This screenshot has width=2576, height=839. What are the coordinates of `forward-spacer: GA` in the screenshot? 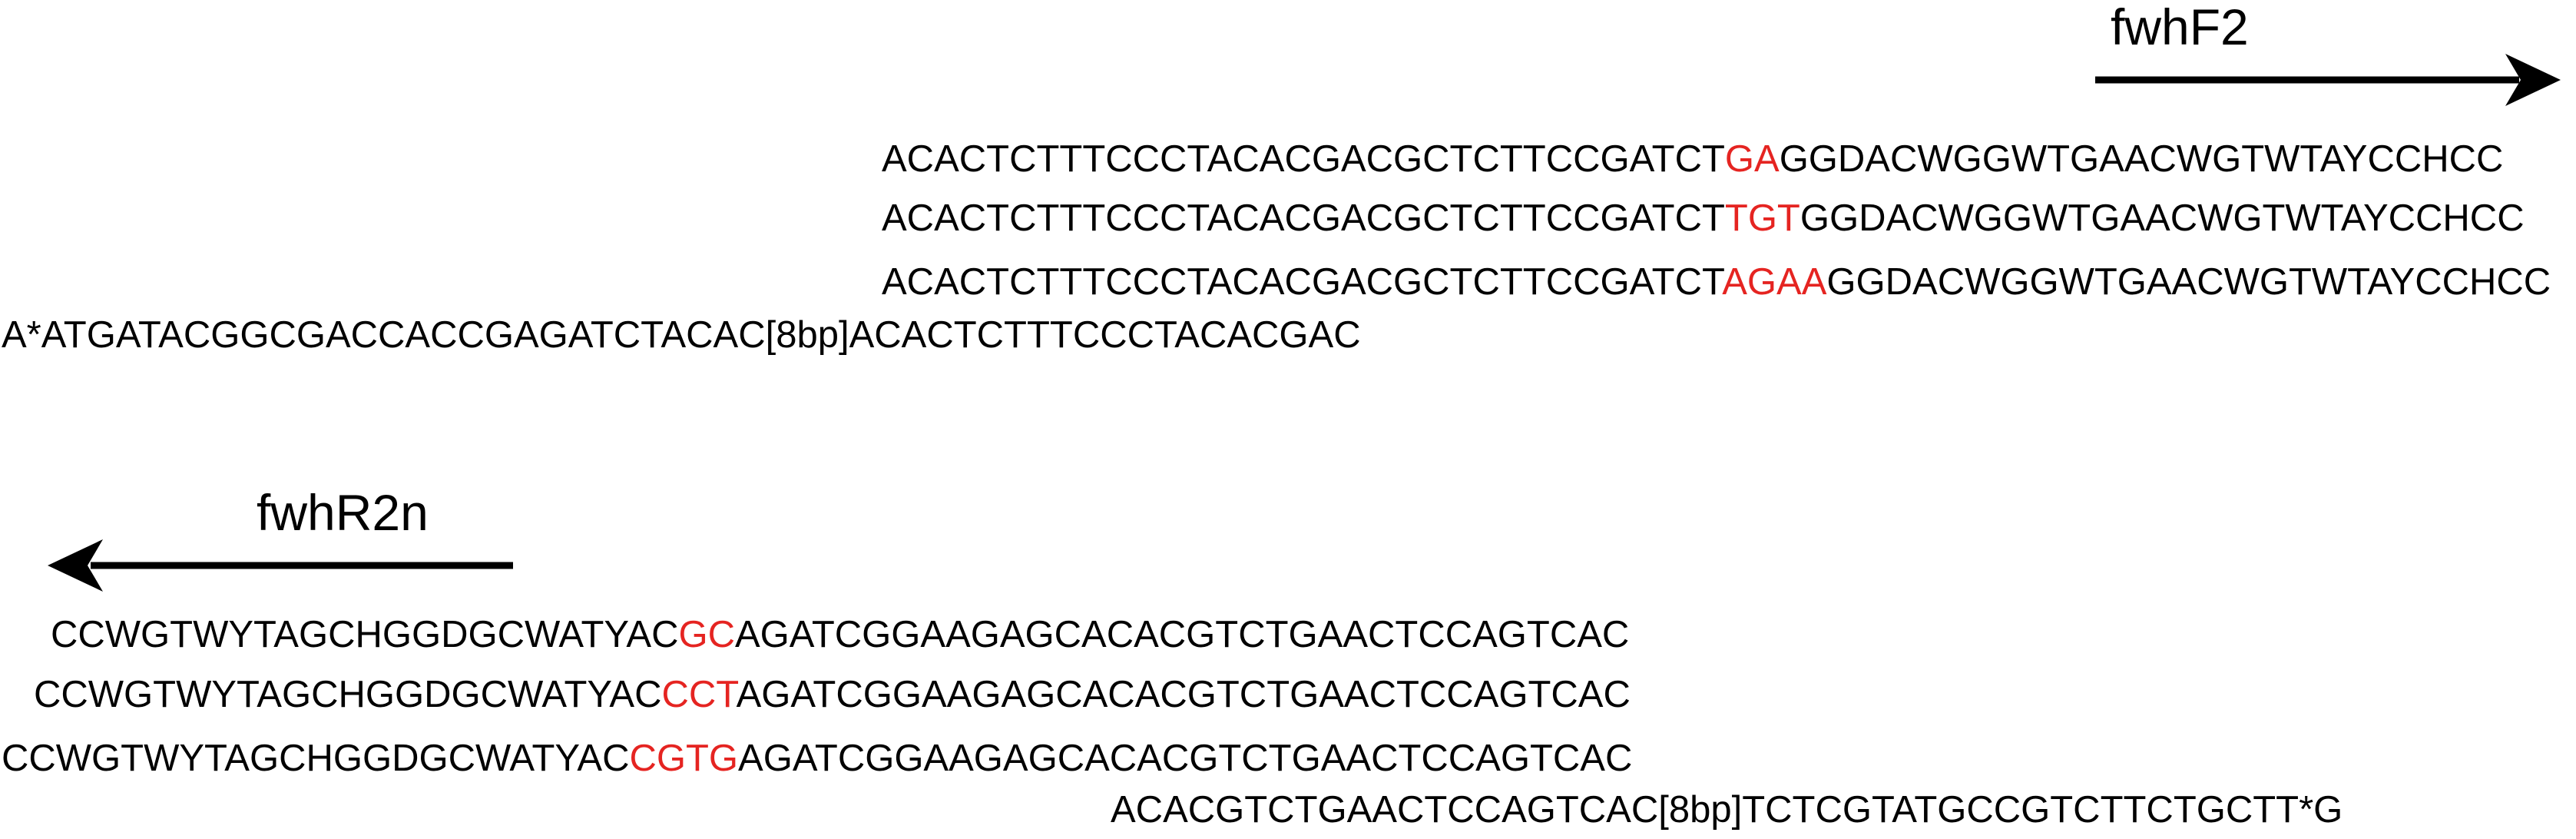 It's located at (1752, 159).